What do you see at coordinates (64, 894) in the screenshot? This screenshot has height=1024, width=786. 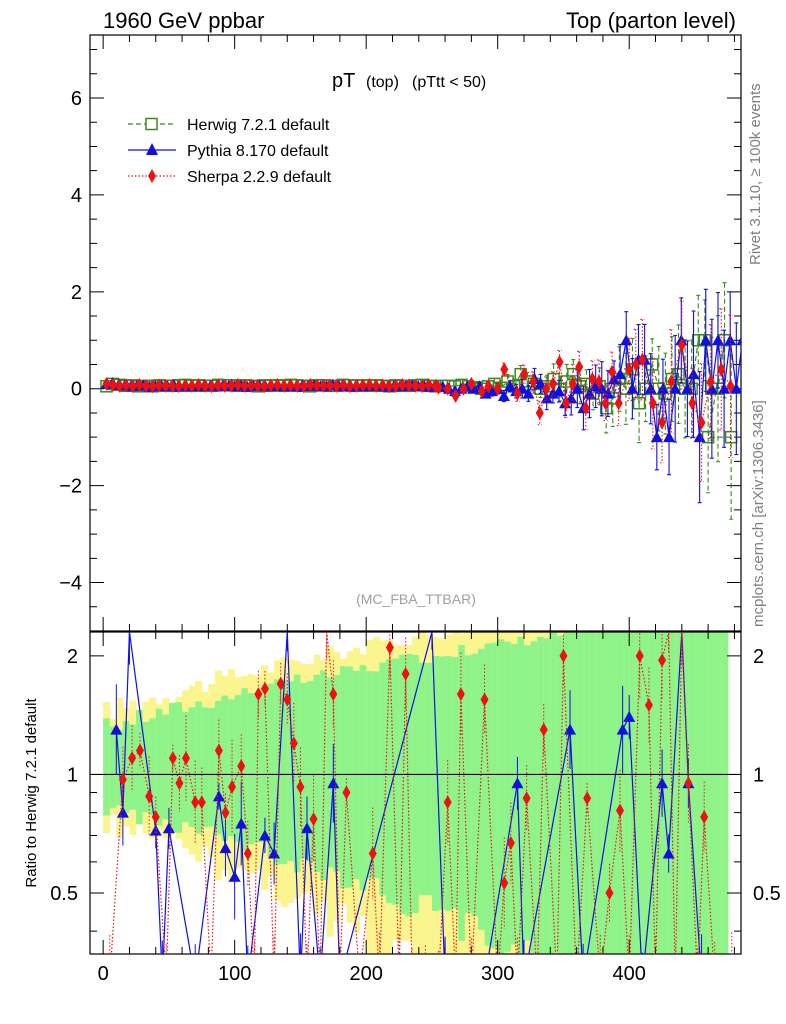 I see `ratio-y-tick-label: 0.5` at bounding box center [64, 894].